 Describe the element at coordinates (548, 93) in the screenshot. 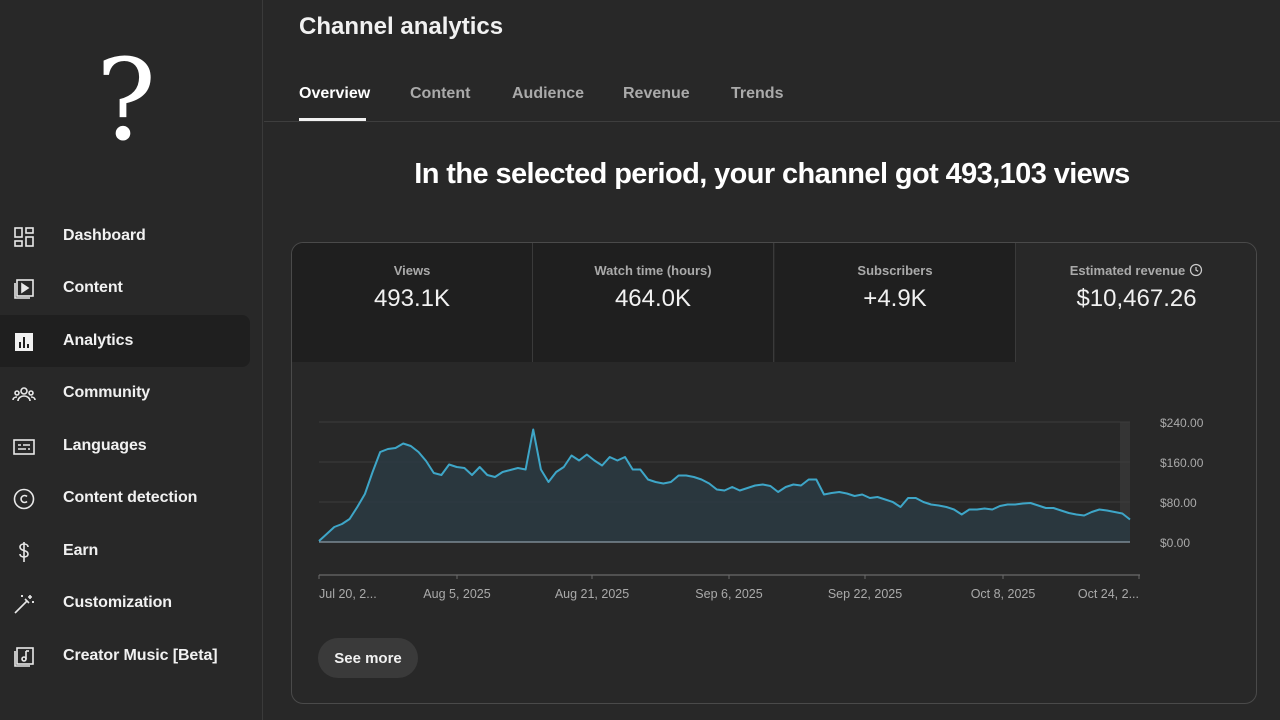

I see `tab-audience: Audience` at that location.